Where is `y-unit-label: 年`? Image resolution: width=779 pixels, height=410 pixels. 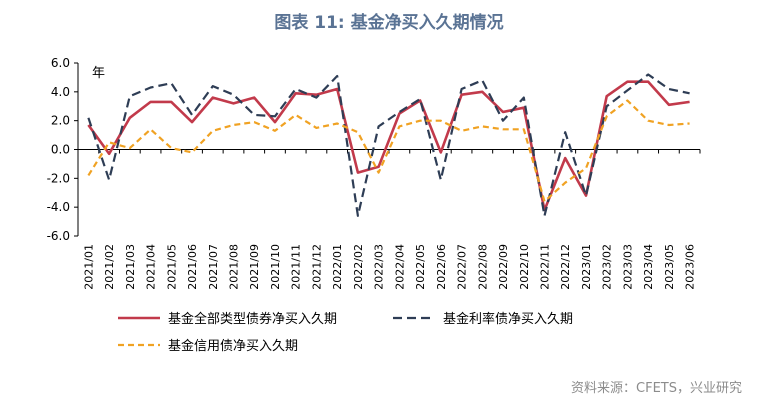 y-unit-label: 年 is located at coordinates (98, 73).